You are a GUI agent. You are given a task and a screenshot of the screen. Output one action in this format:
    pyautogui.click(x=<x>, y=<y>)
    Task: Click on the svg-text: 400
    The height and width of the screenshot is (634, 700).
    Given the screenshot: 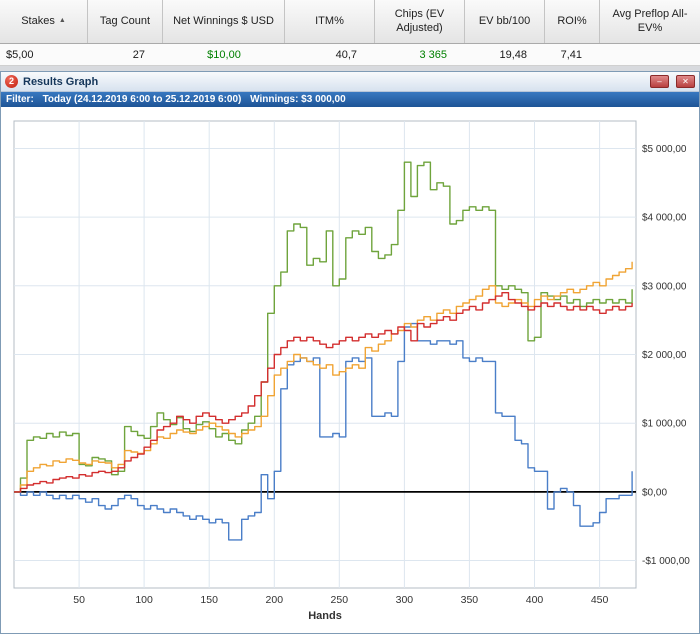 What is the action you would take?
    pyautogui.click(x=535, y=600)
    